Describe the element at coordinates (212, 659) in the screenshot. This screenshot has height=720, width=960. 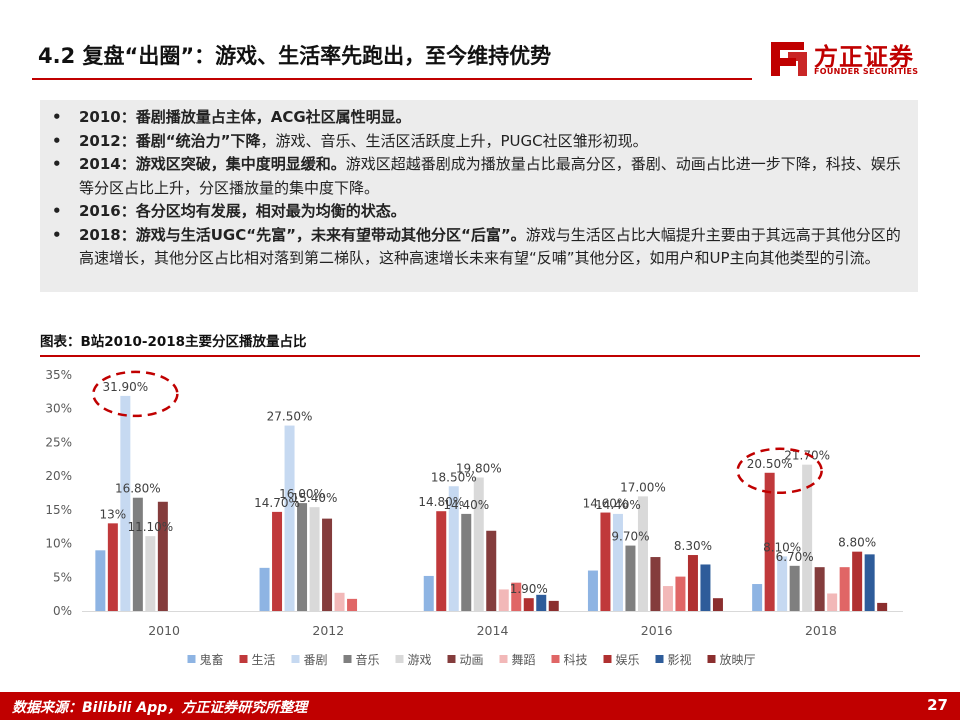
I see `legend-label: 鬼畜` at that location.